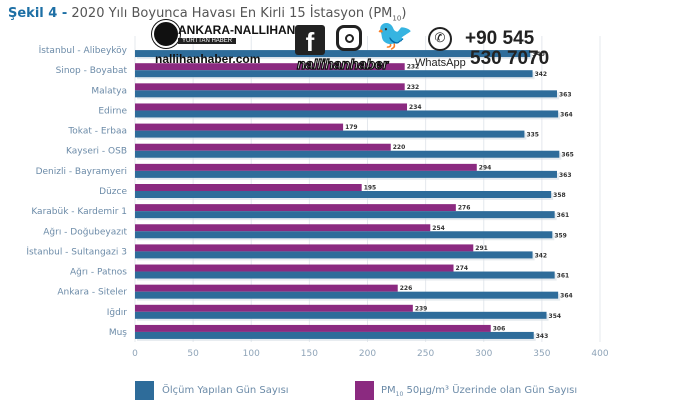 The width and height of the screenshot is (700, 420). Describe the element at coordinates (309, 354) in the screenshot. I see `x-tick-label: 150` at that location.